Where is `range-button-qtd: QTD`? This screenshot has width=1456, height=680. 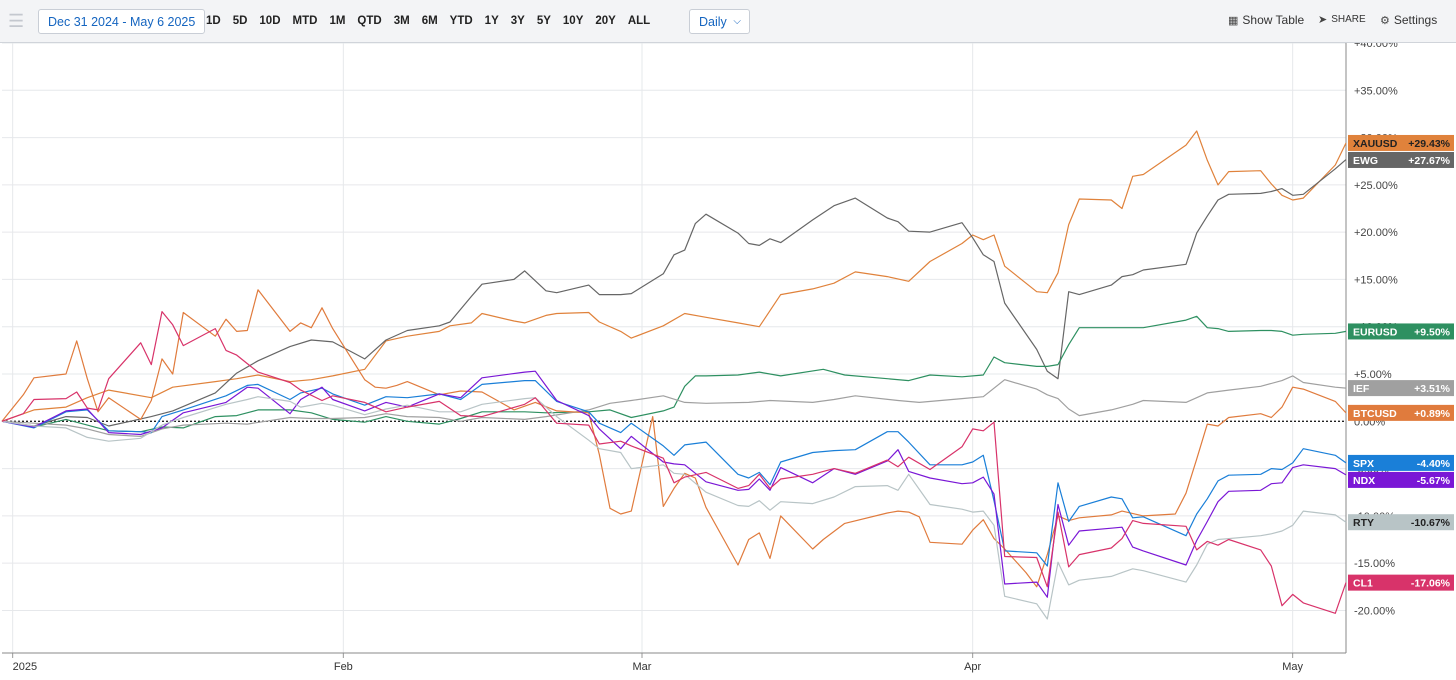
range-button-qtd: QTD is located at coordinates (369, 21).